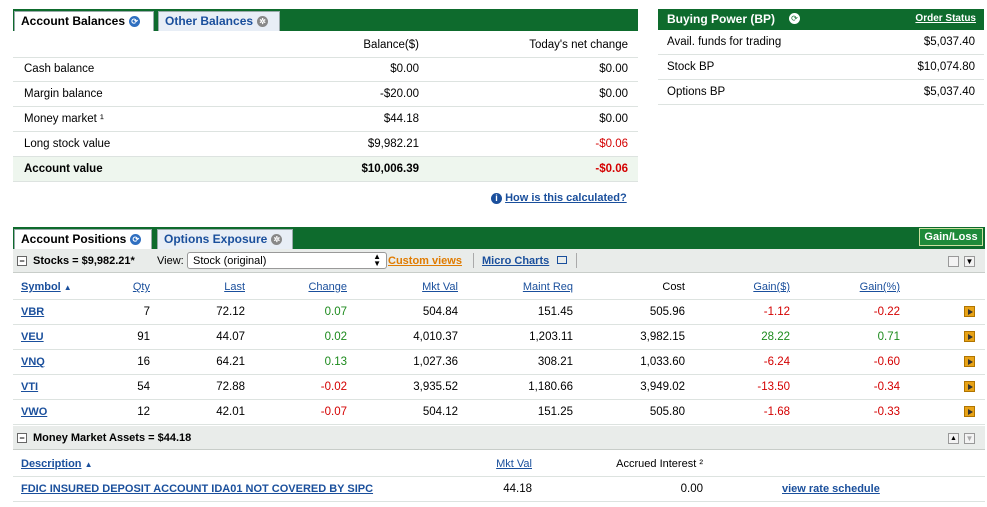 The height and width of the screenshot is (507, 987). Describe the element at coordinates (34, 412) in the screenshot. I see `symbol-link: VWO` at that location.